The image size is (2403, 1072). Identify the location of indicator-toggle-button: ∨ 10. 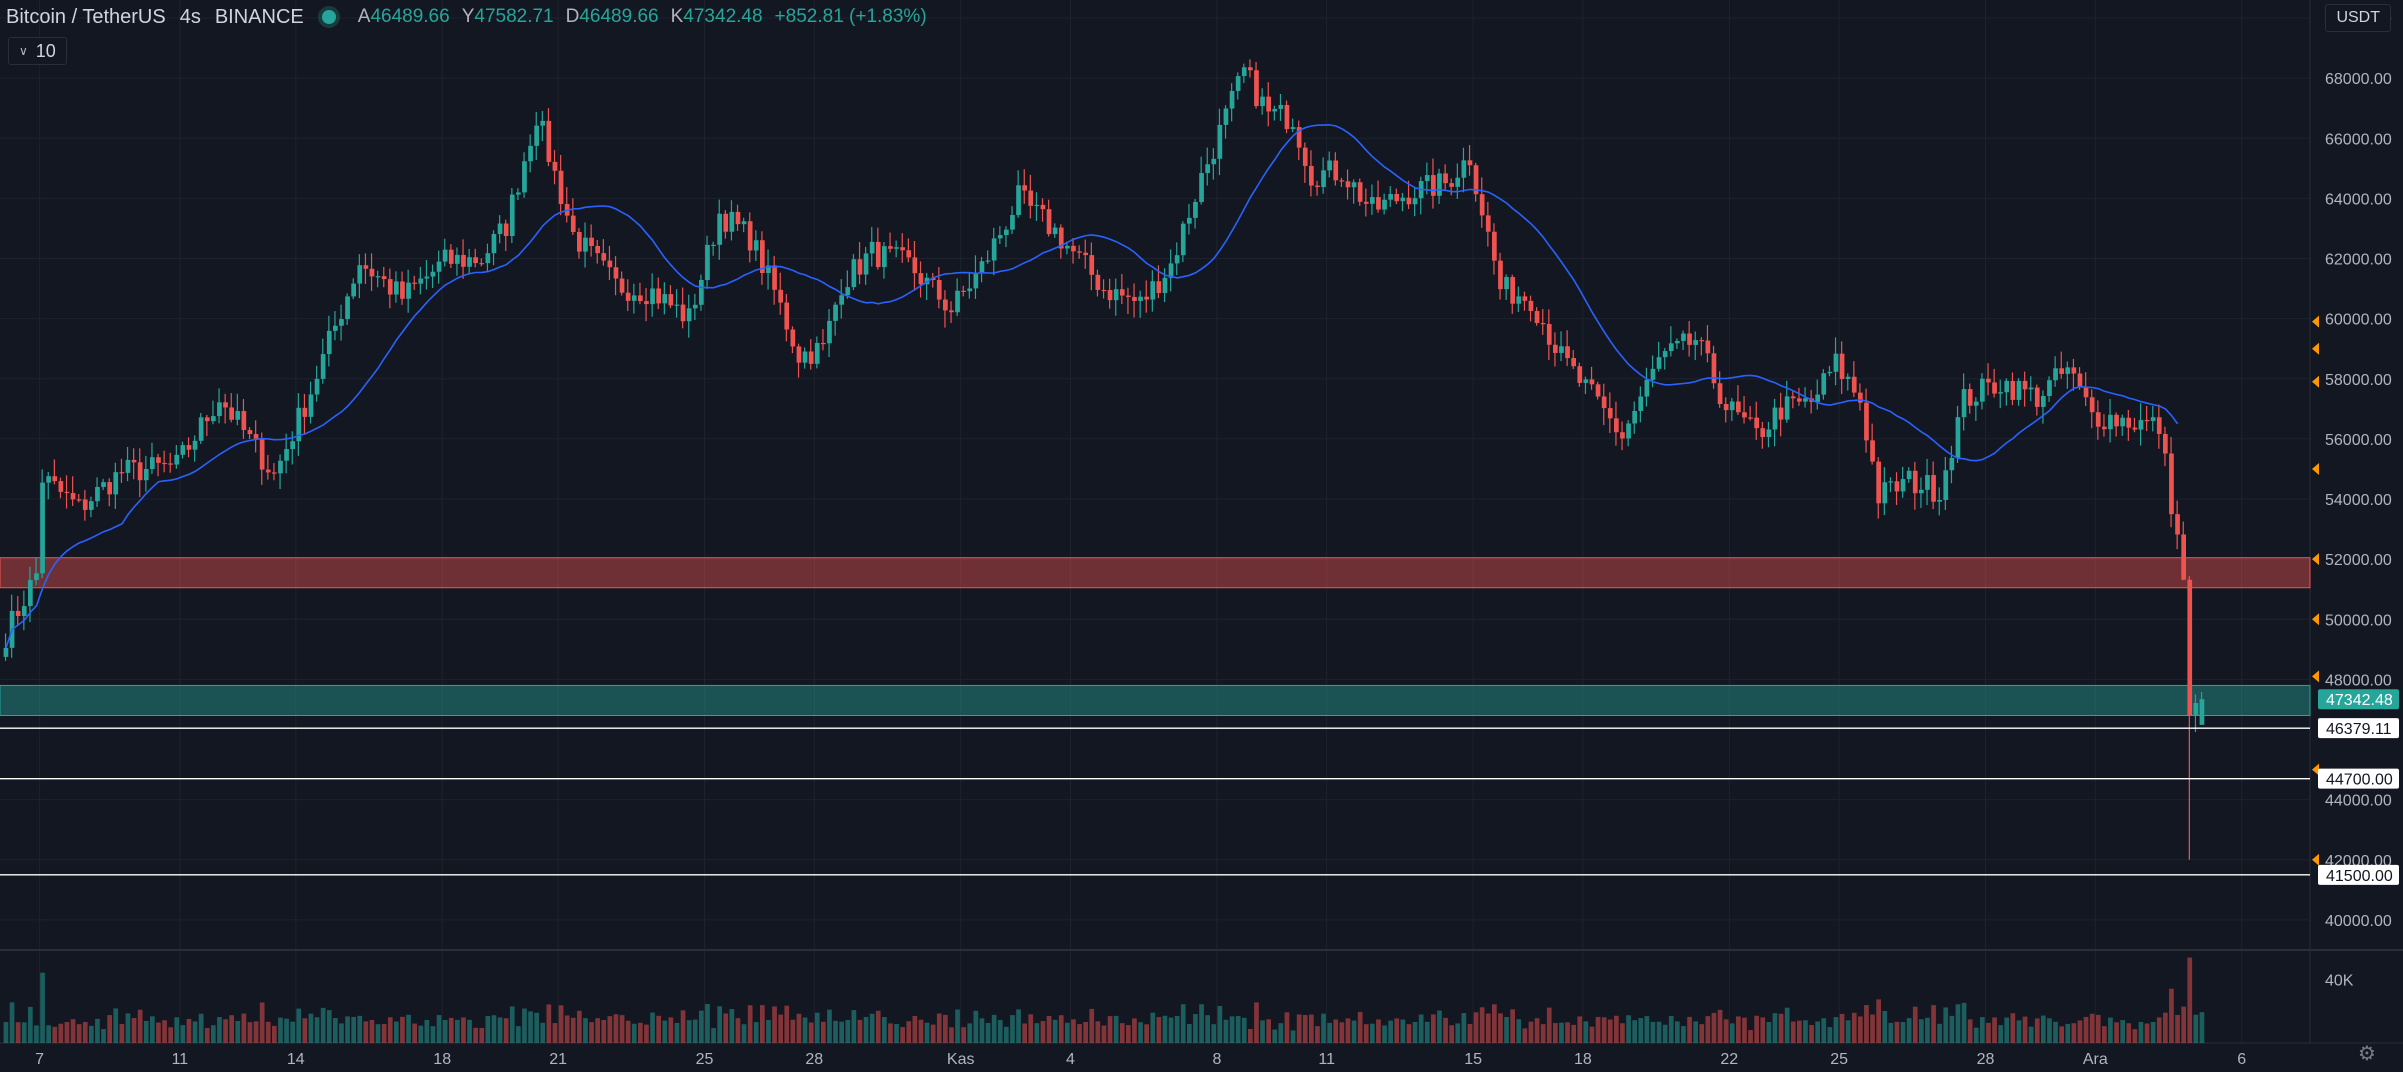
(37, 51).